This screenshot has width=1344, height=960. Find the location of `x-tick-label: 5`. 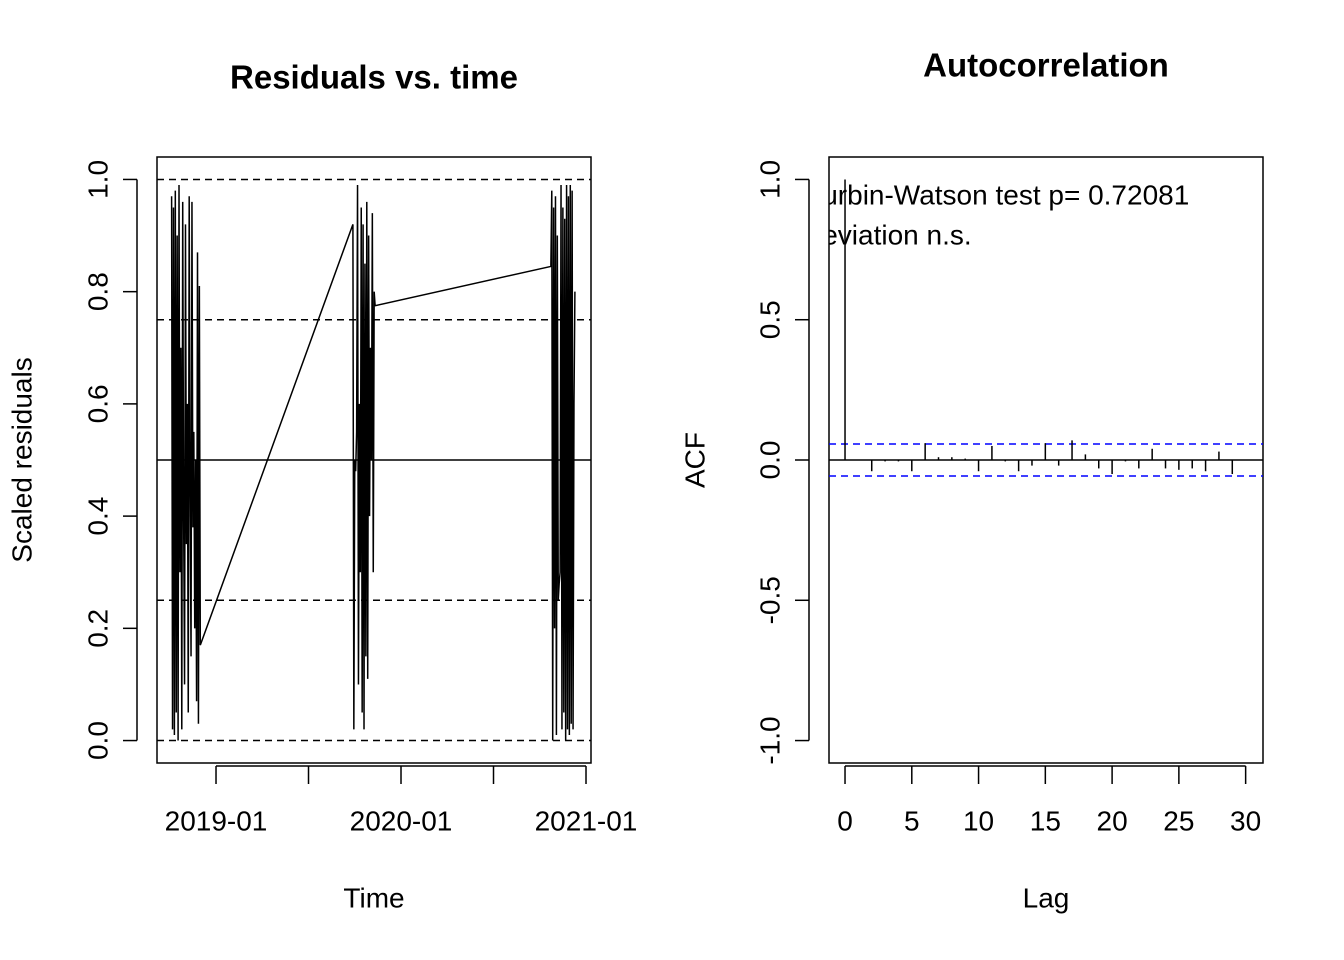

x-tick-label: 5 is located at coordinates (912, 820).